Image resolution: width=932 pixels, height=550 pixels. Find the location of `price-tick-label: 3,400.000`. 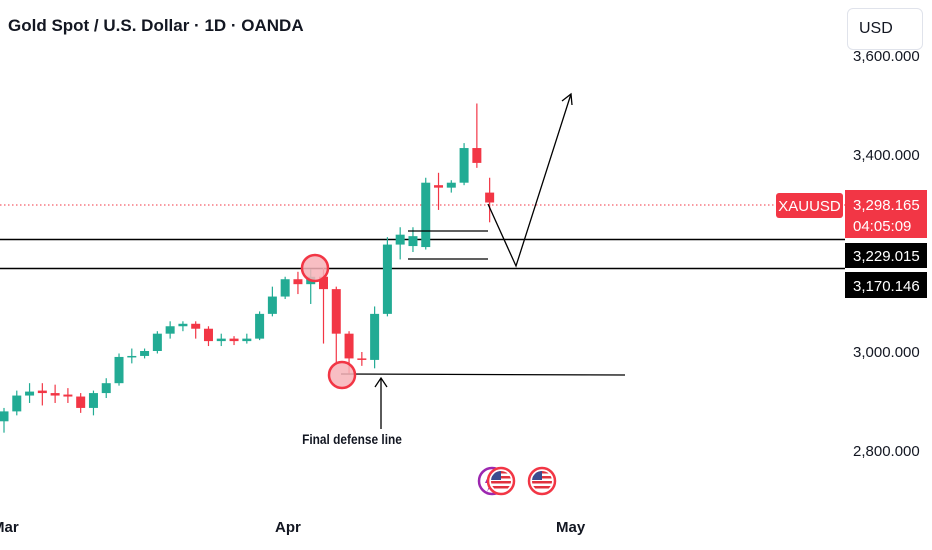

price-tick-label: 3,400.000 is located at coordinates (886, 155).